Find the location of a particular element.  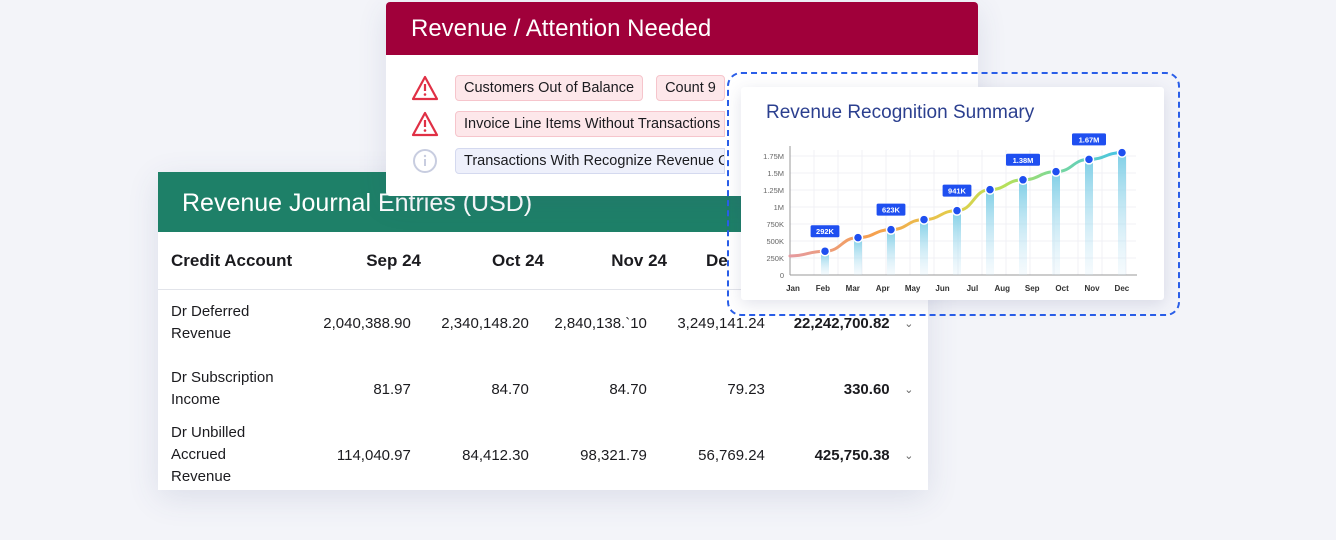

data-label: 623K is located at coordinates (891, 210).